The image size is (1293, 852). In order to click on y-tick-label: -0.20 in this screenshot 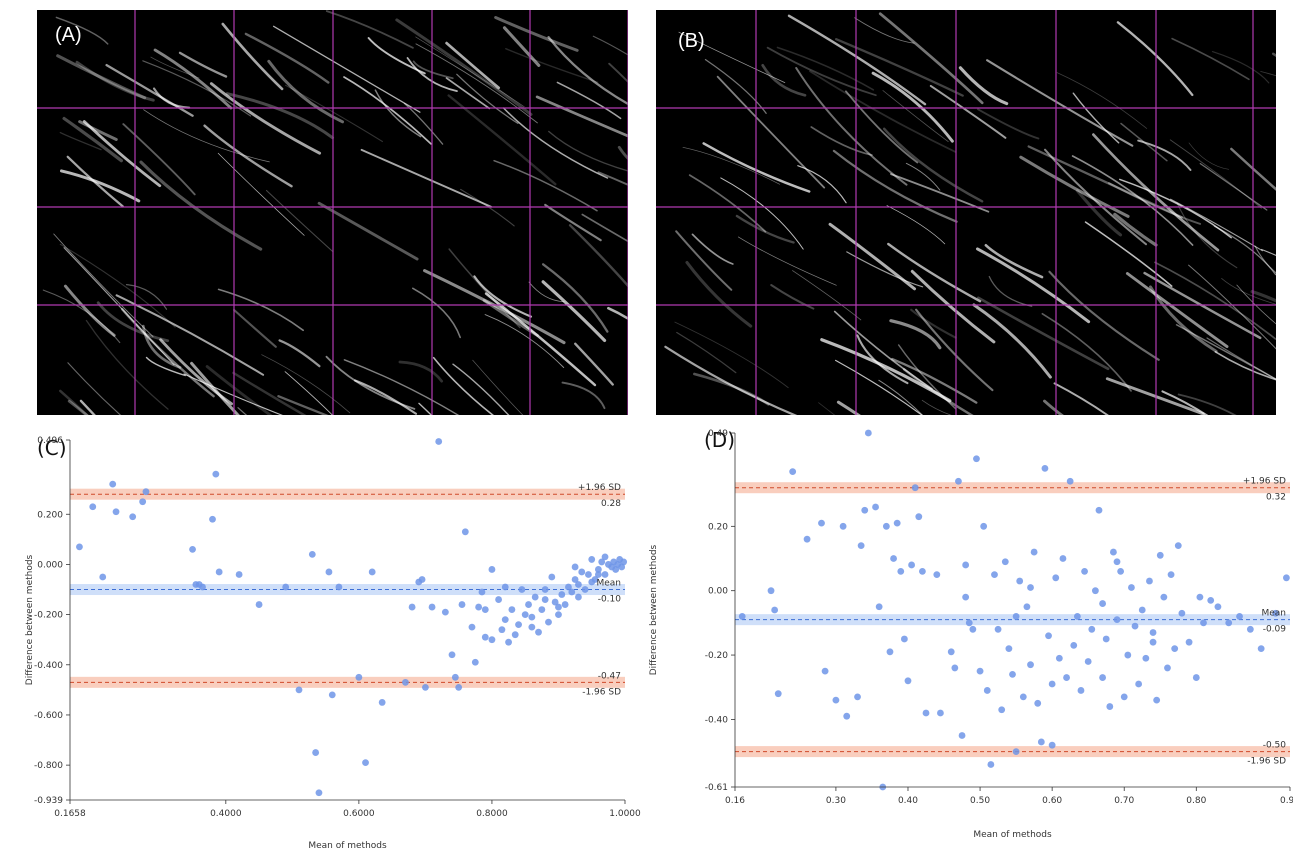, I will do `click(717, 656)`.